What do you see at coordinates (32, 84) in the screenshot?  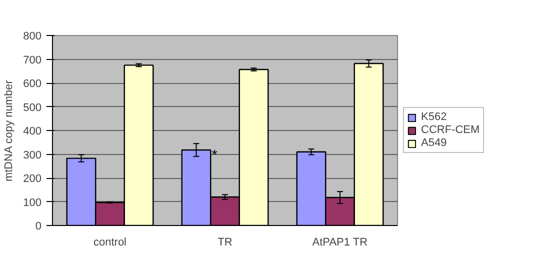 I see `y-tick-label: 600` at bounding box center [32, 84].